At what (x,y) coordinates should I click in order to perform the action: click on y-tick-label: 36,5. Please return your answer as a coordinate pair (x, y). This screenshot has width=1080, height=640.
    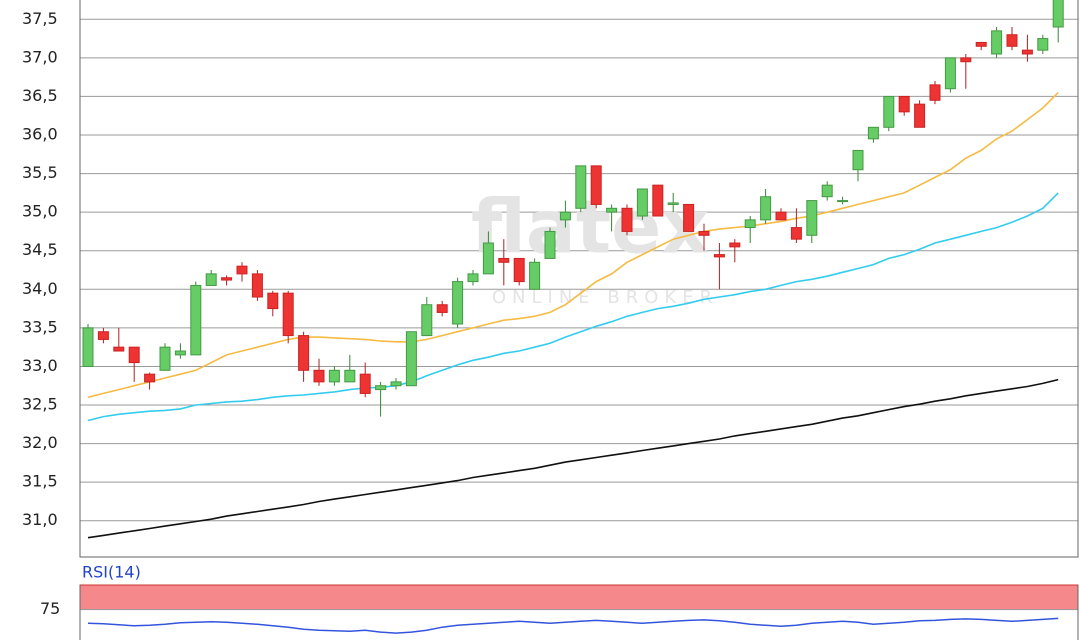
    Looking at the image, I should click on (40, 95).